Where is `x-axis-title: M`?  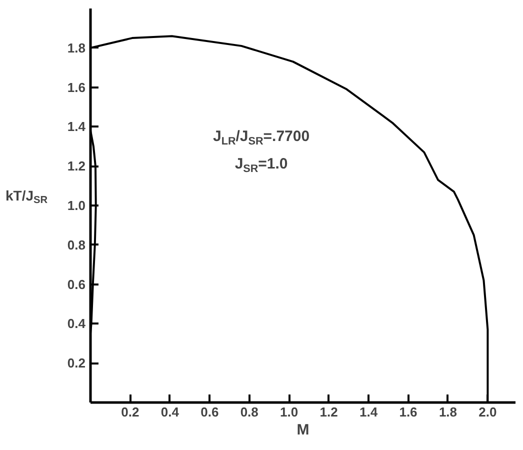 x-axis-title: M is located at coordinates (303, 430).